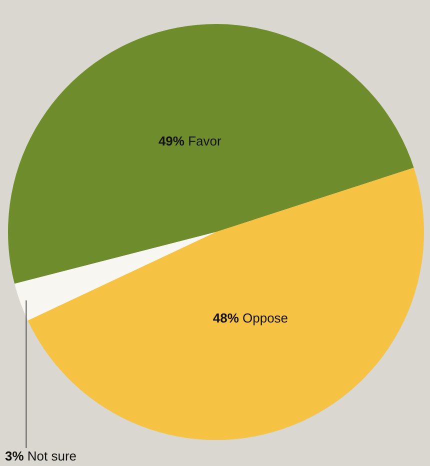  Describe the element at coordinates (226, 318) in the screenshot. I see `data-label: 48%` at that location.